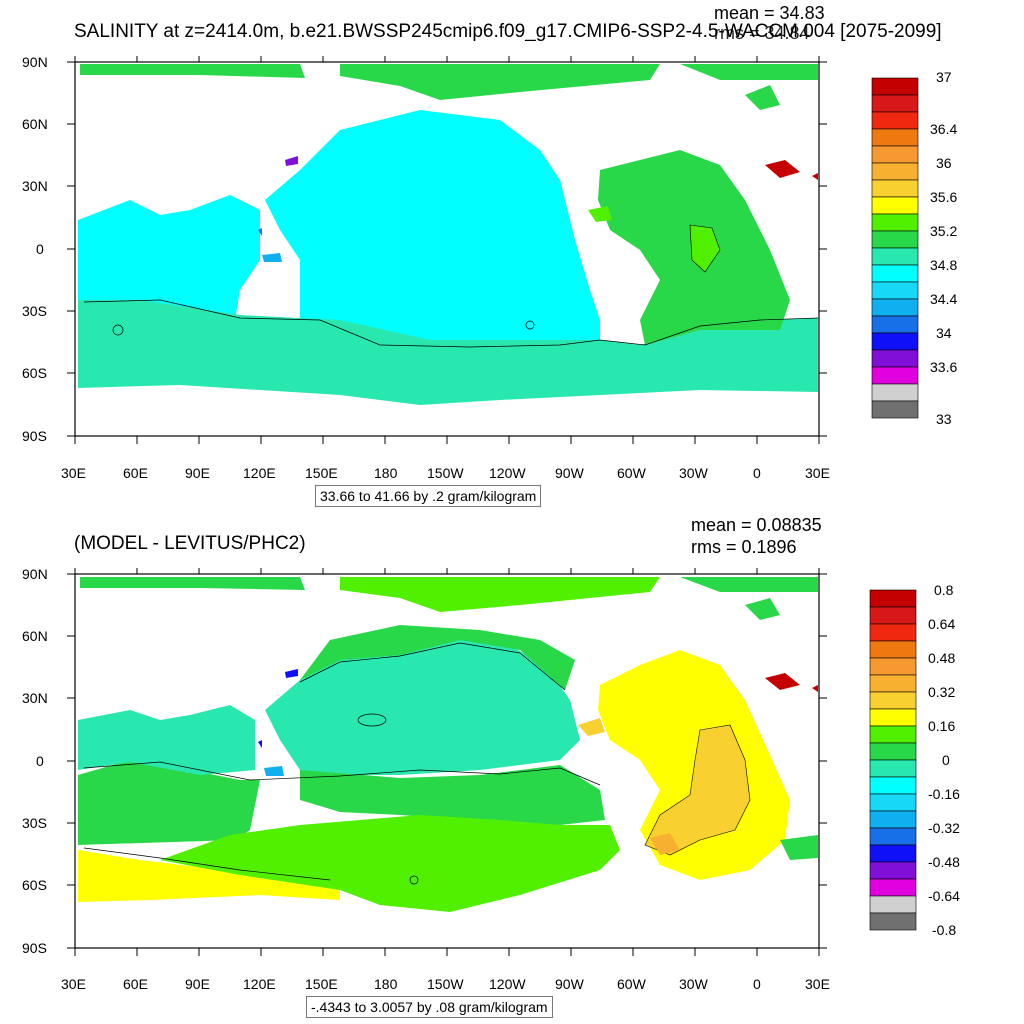  What do you see at coordinates (944, 265) in the screenshot?
I see `colorbar-label: 34.8` at bounding box center [944, 265].